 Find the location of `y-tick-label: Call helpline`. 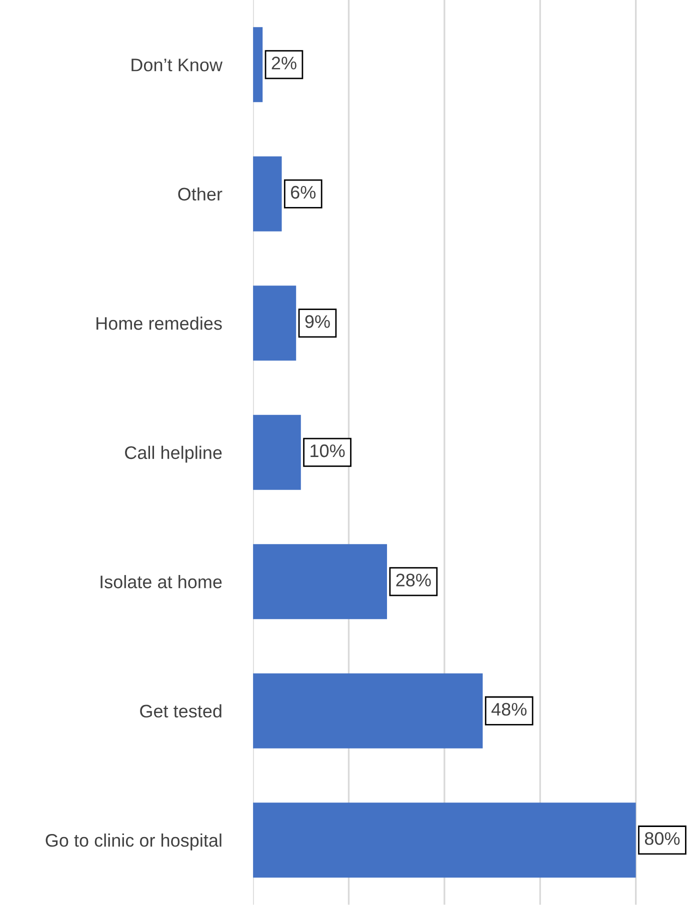

y-tick-label: Call helpline is located at coordinates (173, 454).